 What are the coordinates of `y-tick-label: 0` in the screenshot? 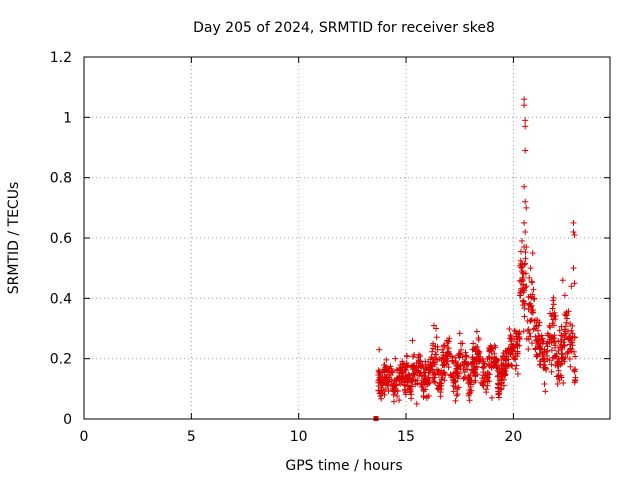 It's located at (67, 420).